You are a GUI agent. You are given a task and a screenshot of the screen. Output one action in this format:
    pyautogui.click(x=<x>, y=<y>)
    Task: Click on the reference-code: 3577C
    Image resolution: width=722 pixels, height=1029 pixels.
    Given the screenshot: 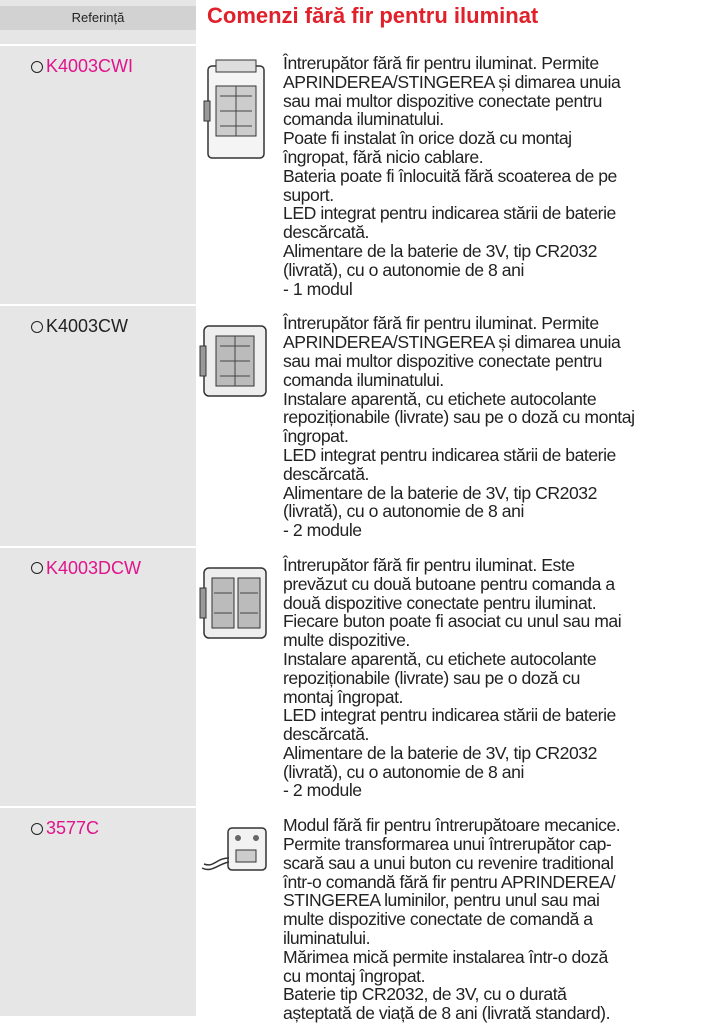 What is the action you would take?
    pyautogui.click(x=73, y=828)
    